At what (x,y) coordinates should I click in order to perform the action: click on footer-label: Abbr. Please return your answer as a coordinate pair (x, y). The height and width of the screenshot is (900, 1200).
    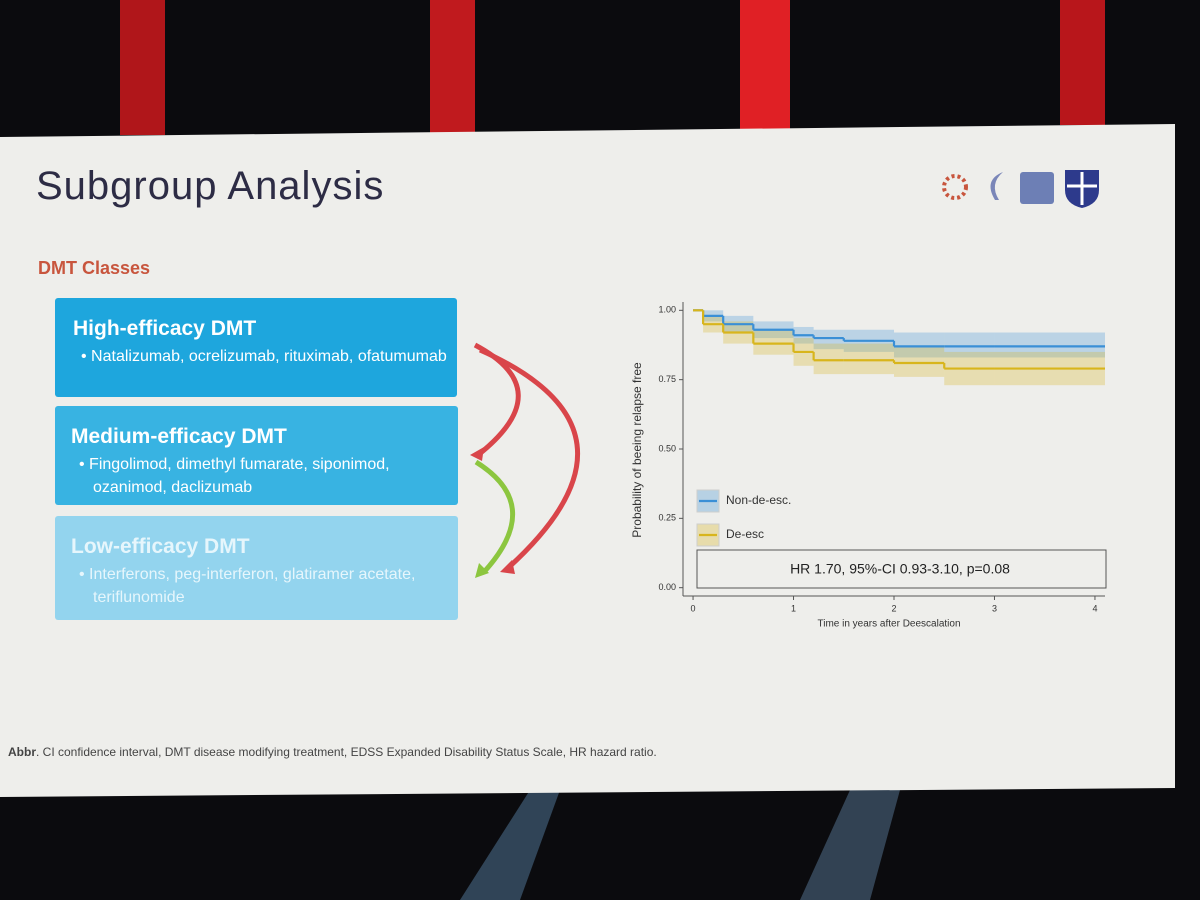
    Looking at the image, I should click on (22, 752).